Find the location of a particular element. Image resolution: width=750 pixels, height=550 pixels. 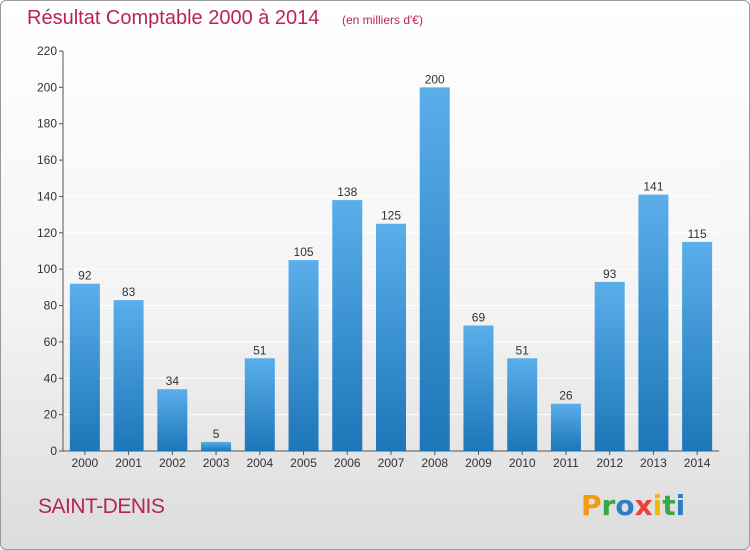

y-tick-label: 0 is located at coordinates (53, 451).